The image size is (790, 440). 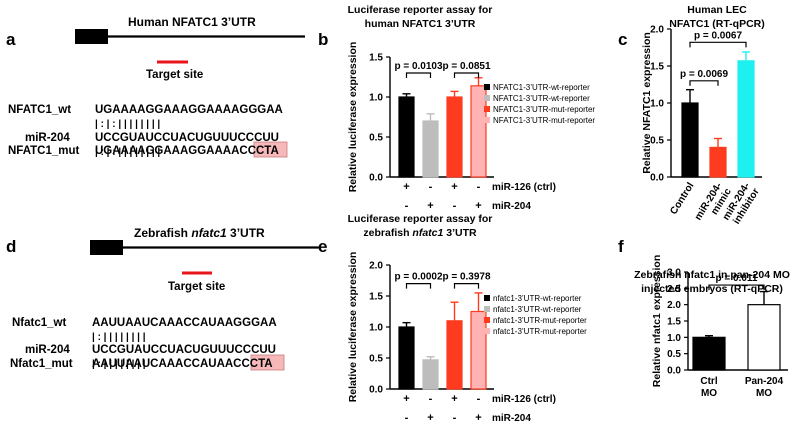 What do you see at coordinates (196, 287) in the screenshot?
I see `target-site-label-d: Target site` at bounding box center [196, 287].